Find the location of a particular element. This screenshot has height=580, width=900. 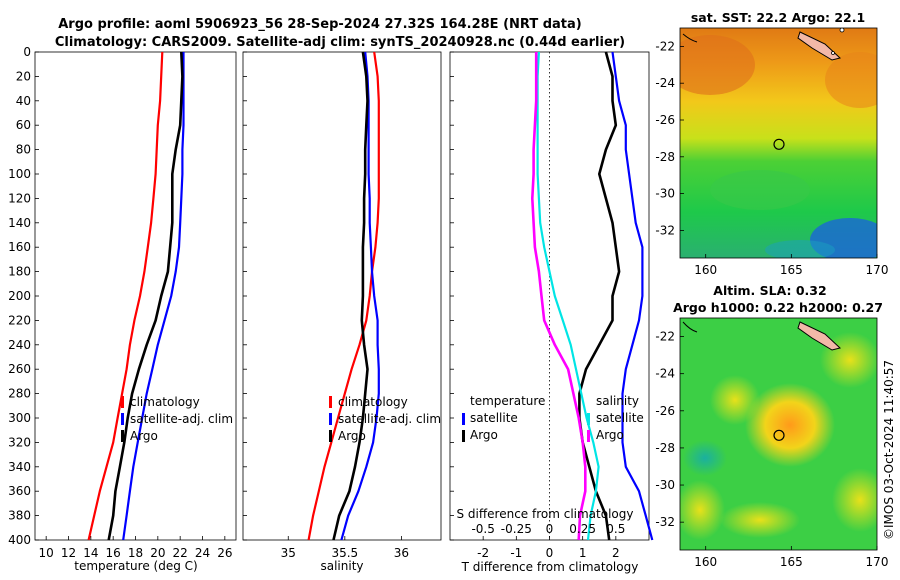

s-diff-tick-label: 0.5 is located at coordinates (615, 529).